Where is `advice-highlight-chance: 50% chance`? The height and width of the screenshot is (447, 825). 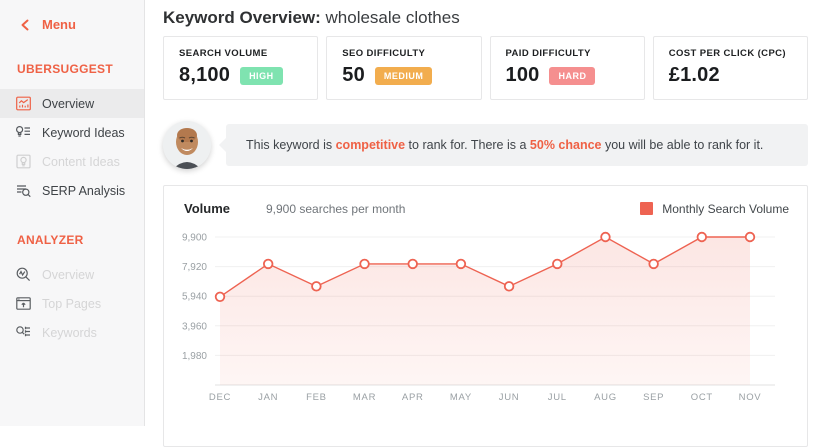 advice-highlight-chance: 50% chance is located at coordinates (565, 145).